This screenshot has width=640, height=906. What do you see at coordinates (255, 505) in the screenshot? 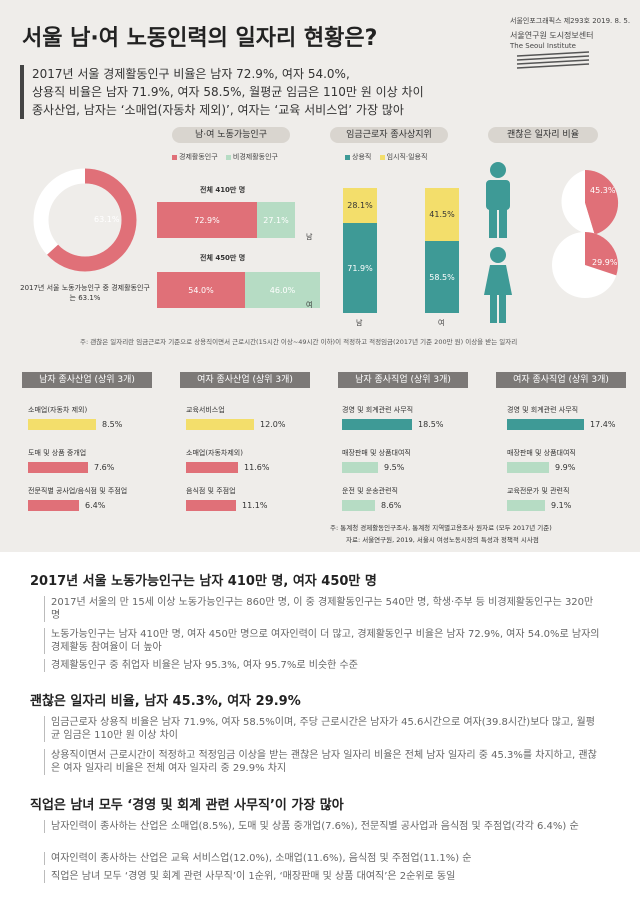
I see `ranking-item-value: 11.1%` at bounding box center [255, 505].